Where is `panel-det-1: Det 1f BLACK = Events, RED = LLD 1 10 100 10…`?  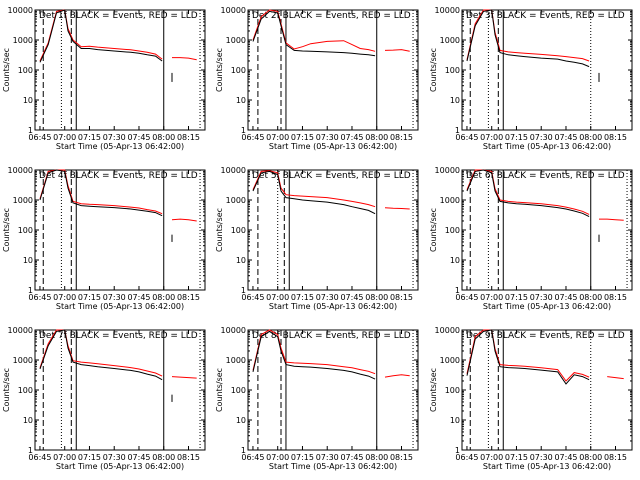 panel-det-1: Det 1f BLACK = Events, RED = LLD 1 10 100 10… is located at coordinates (104, 78).